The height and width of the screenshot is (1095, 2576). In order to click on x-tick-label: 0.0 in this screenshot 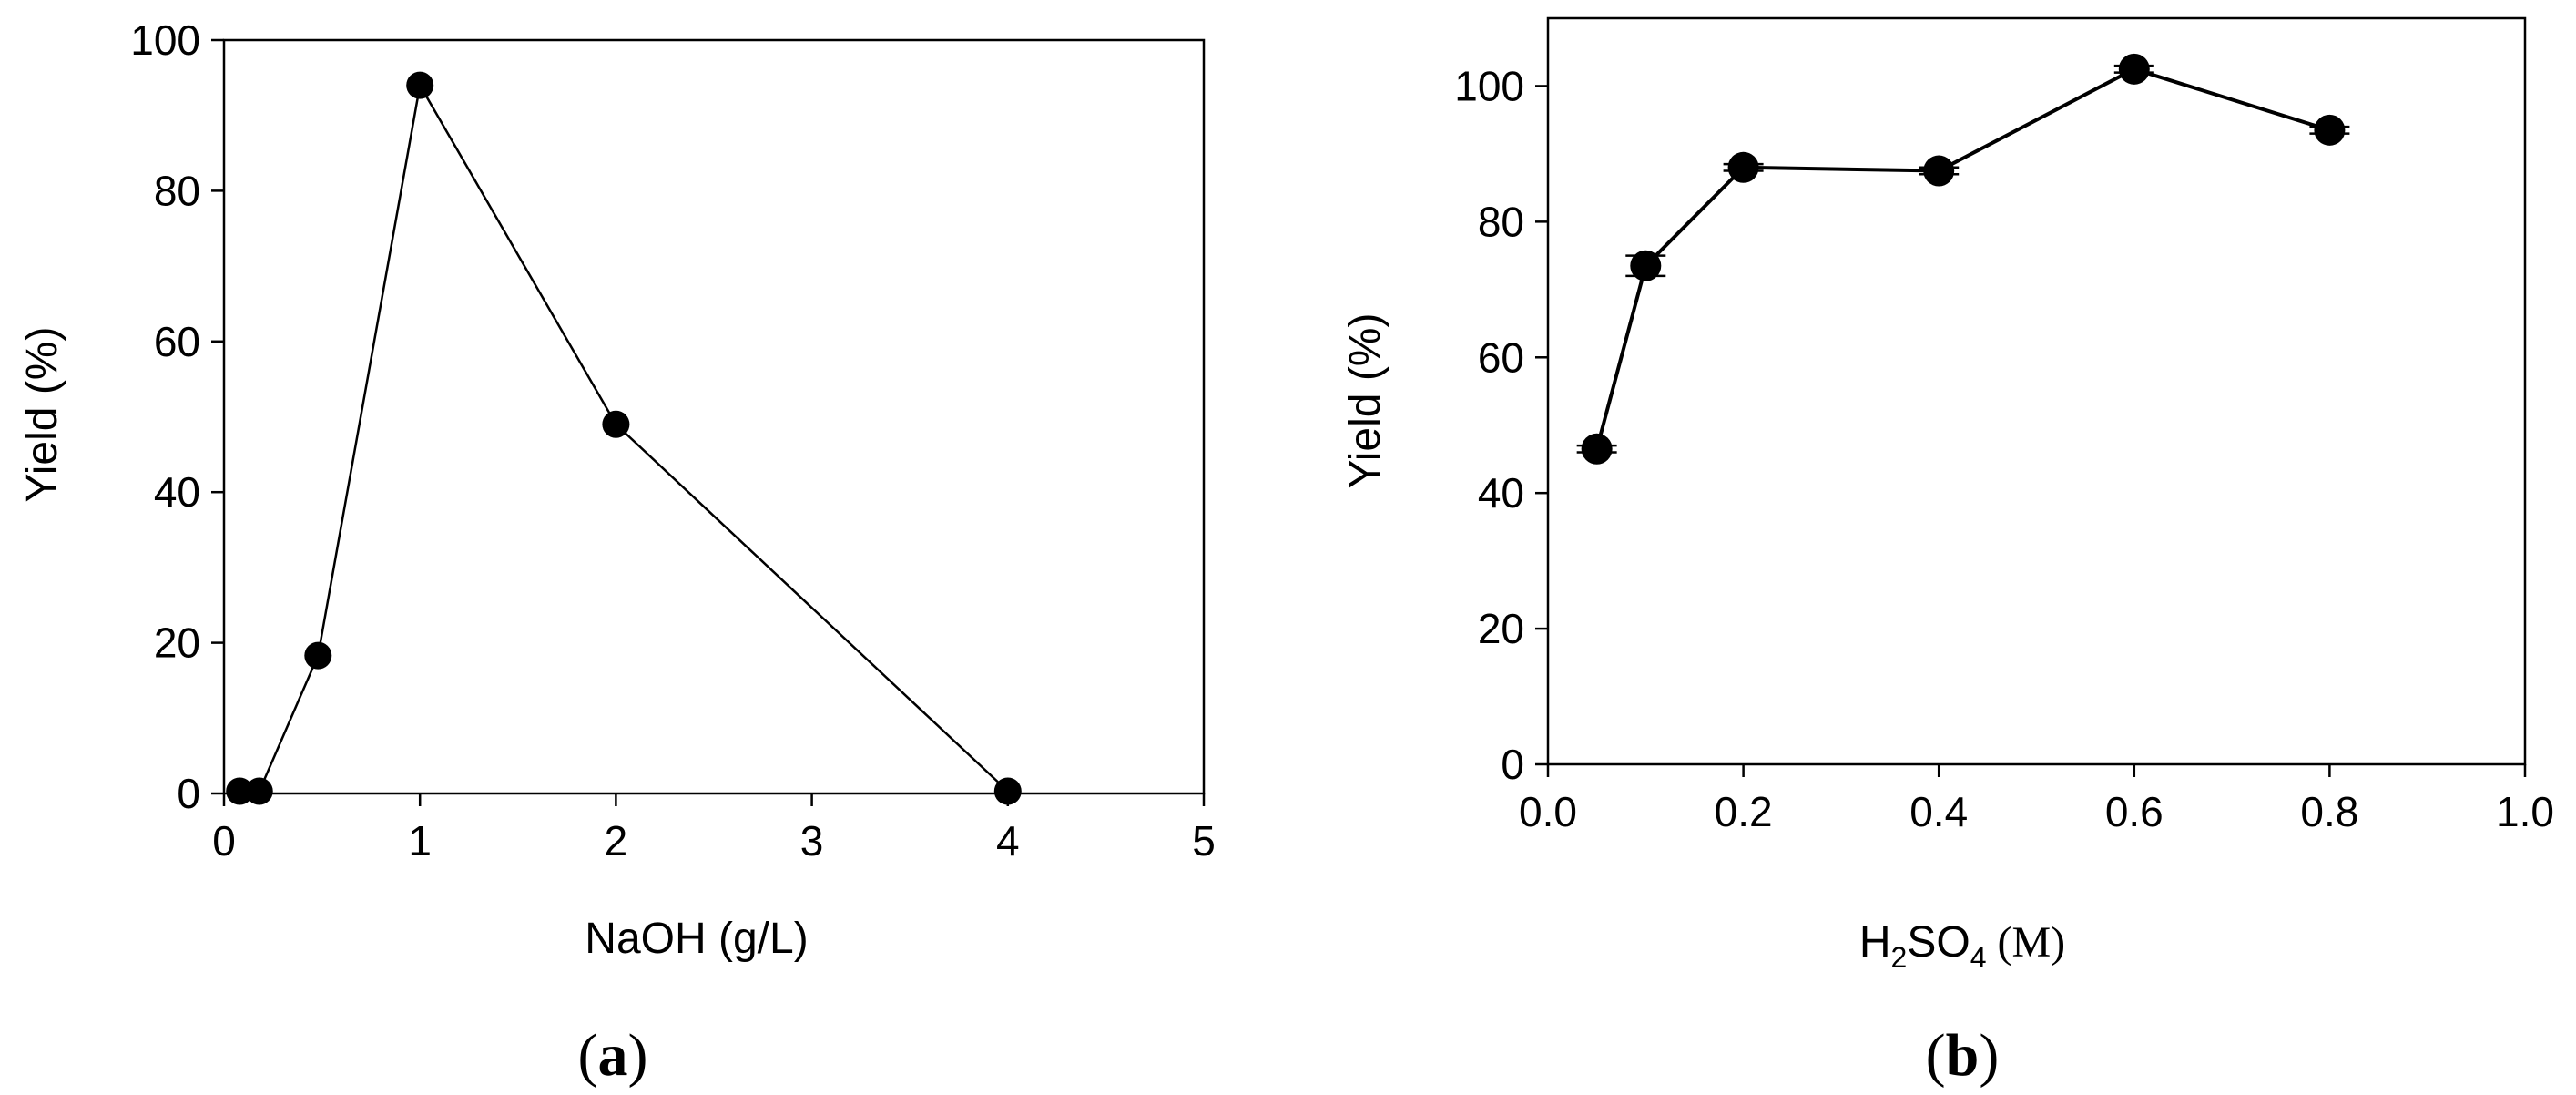, I will do `click(1548, 811)`.